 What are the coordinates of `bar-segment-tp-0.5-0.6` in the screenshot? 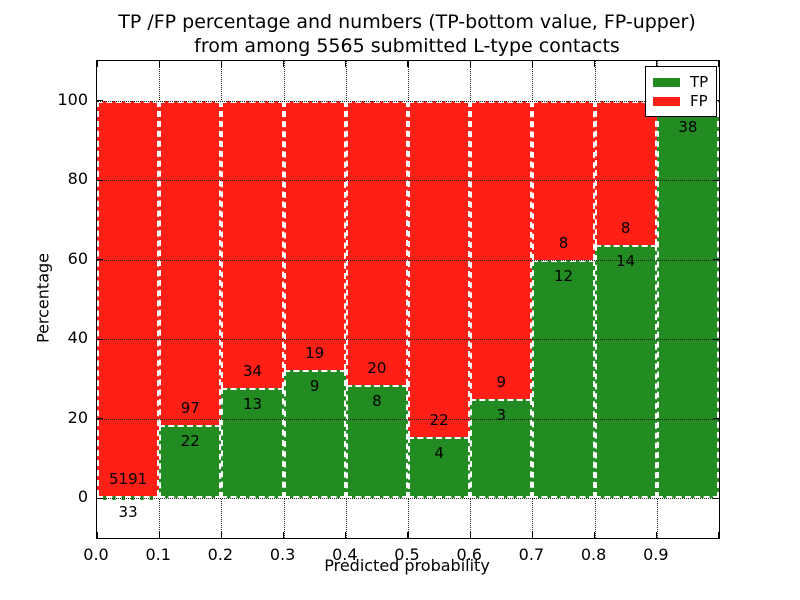 It's located at (439, 468).